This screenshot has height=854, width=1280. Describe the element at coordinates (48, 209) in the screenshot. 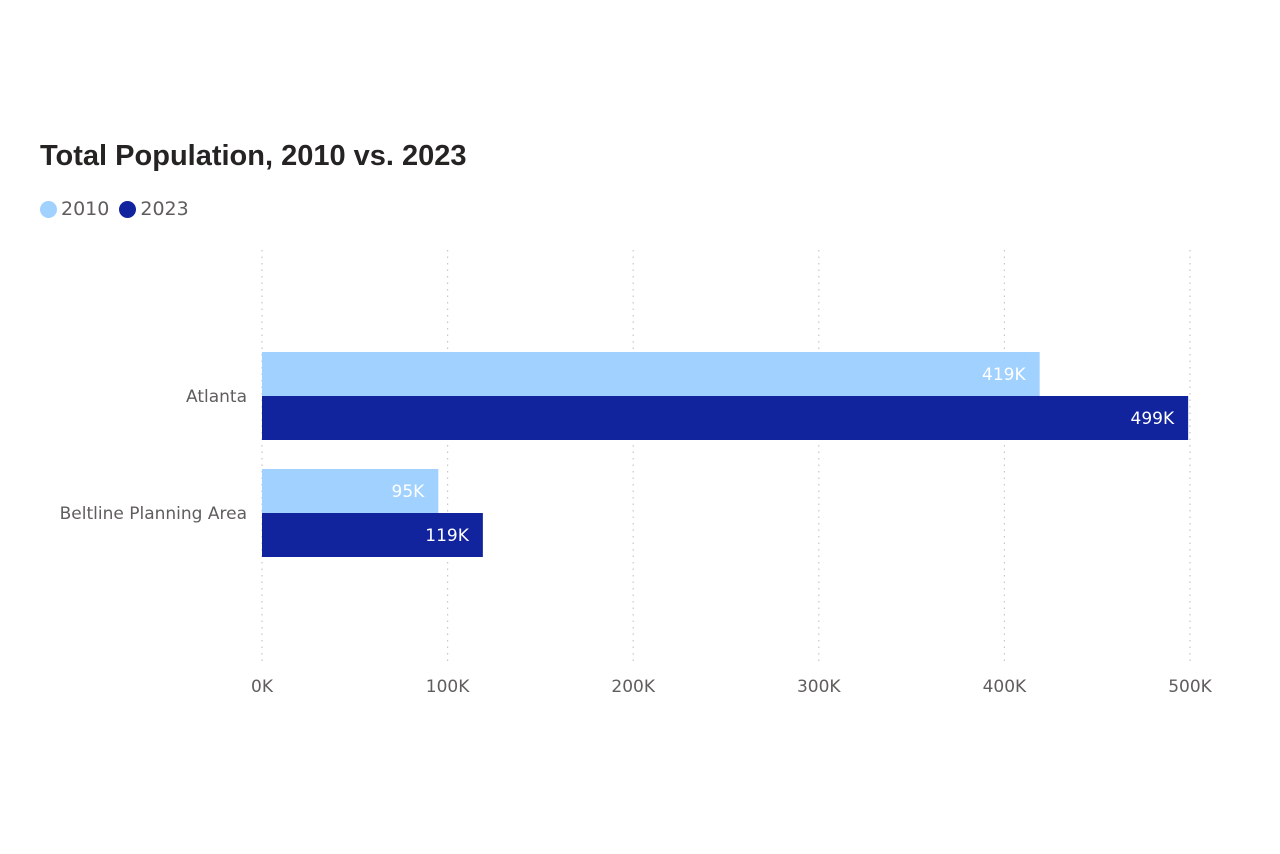

I see `legend-swatch-2010` at that location.